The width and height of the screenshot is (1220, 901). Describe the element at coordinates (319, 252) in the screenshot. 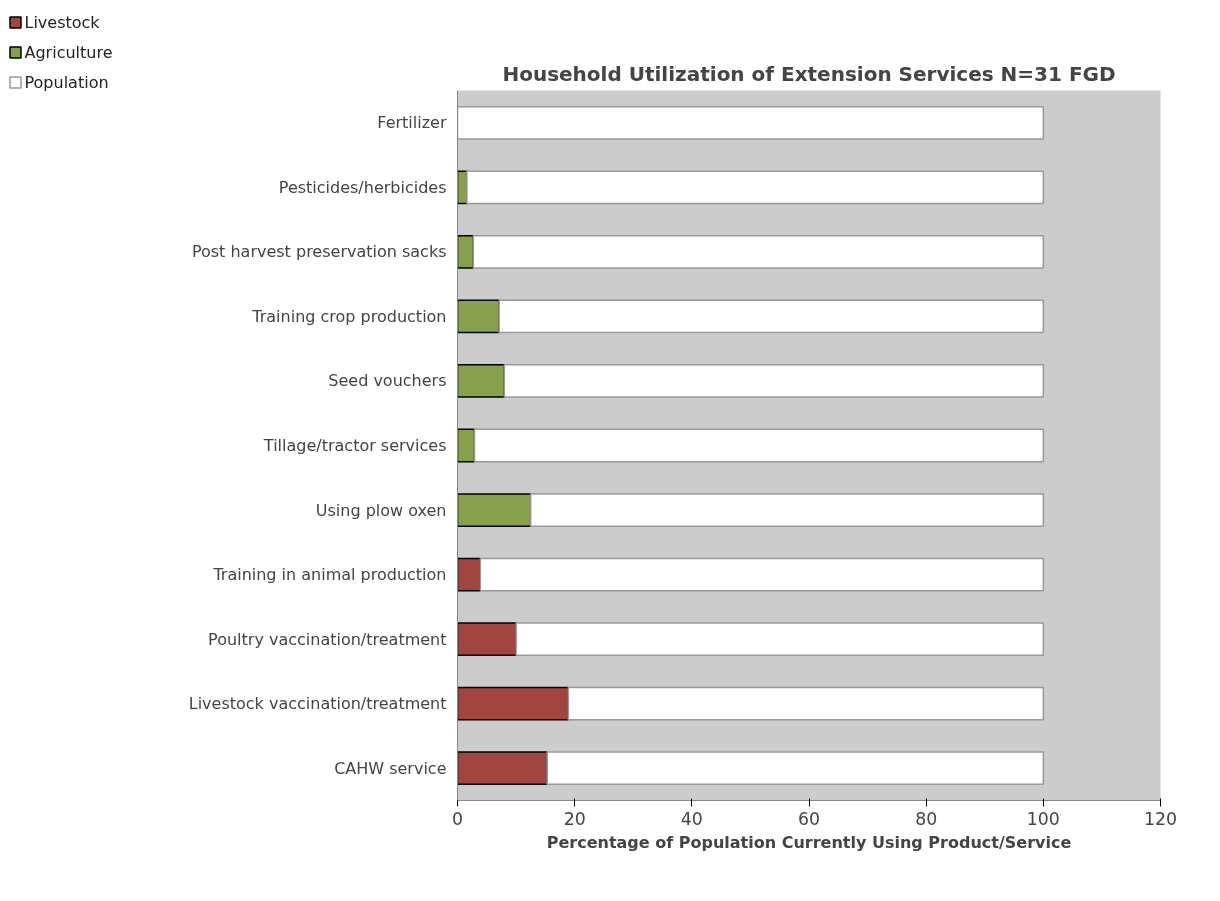

I see `y-tick-label: Post harvest preservation sacks` at that location.